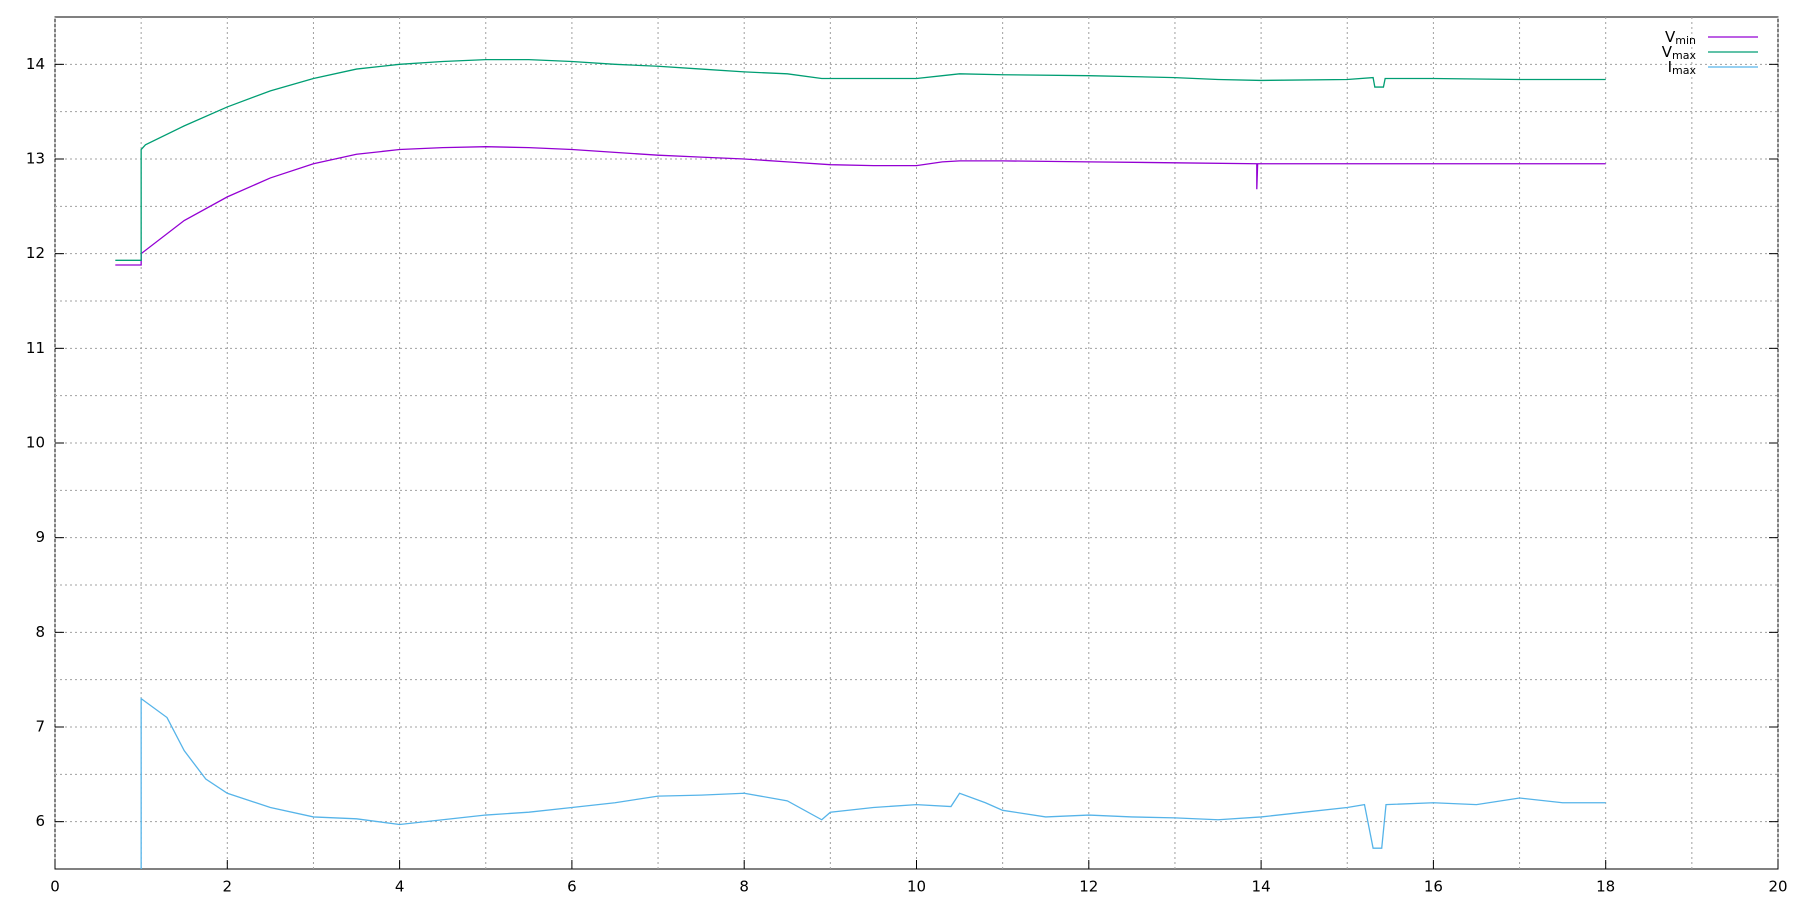  I want to click on y-tick-label: 13, so click(35, 159).